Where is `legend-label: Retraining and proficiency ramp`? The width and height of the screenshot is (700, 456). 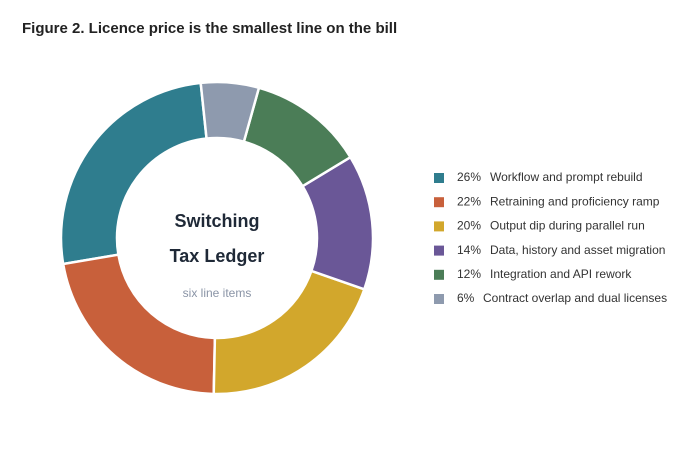 legend-label: Retraining and proficiency ramp is located at coordinates (575, 201).